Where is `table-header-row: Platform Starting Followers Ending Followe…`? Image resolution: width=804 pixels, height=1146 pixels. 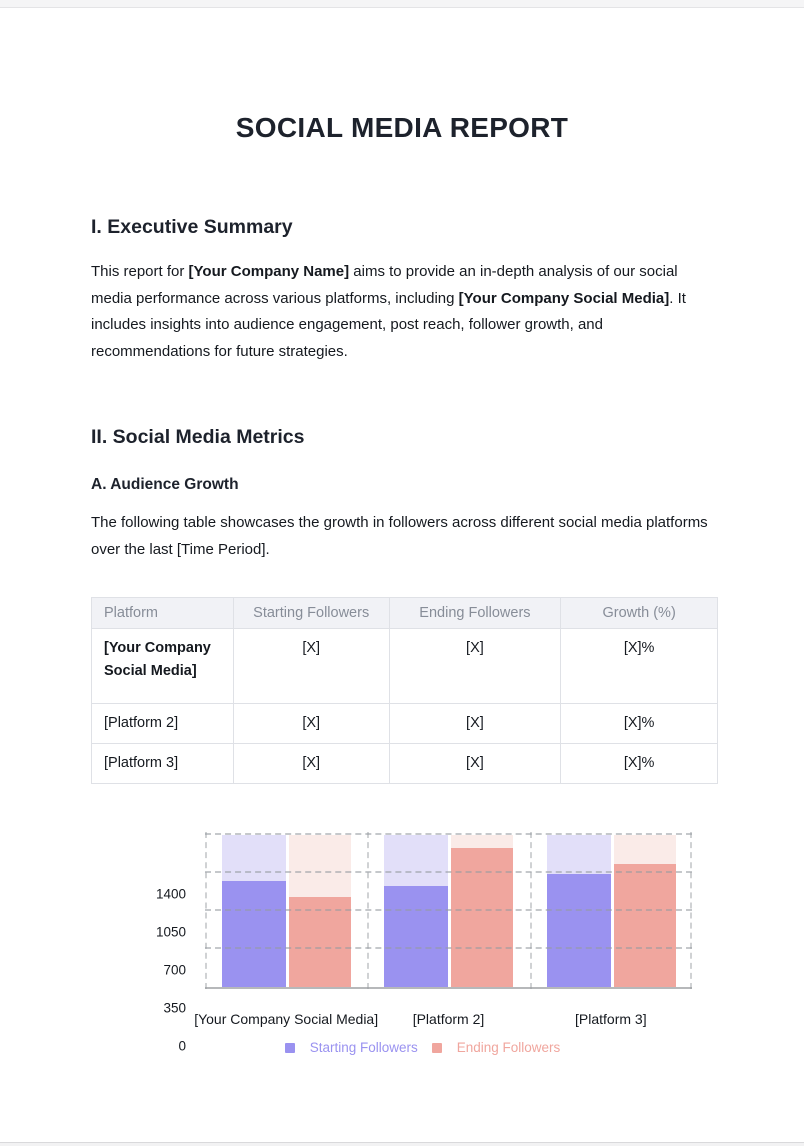 table-header-row: Platform Starting Followers Ending Followe… is located at coordinates (404, 613).